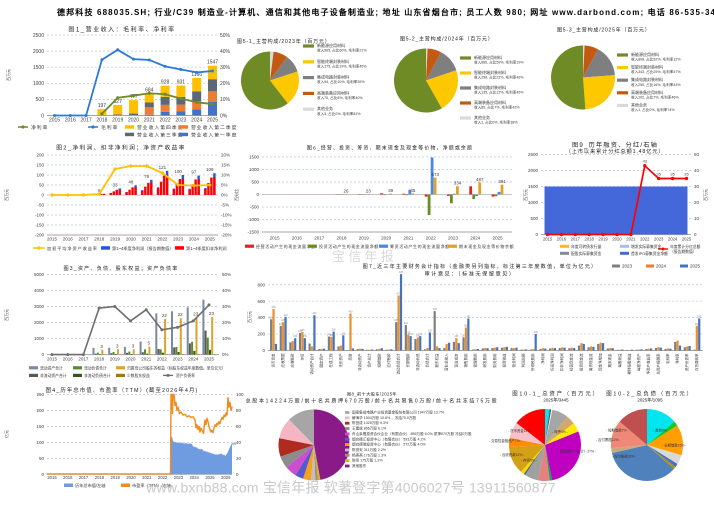  What do you see at coordinates (512, 454) in the screenshot?
I see `svg-text: - 应收账款12% -` at bounding box center [512, 454].